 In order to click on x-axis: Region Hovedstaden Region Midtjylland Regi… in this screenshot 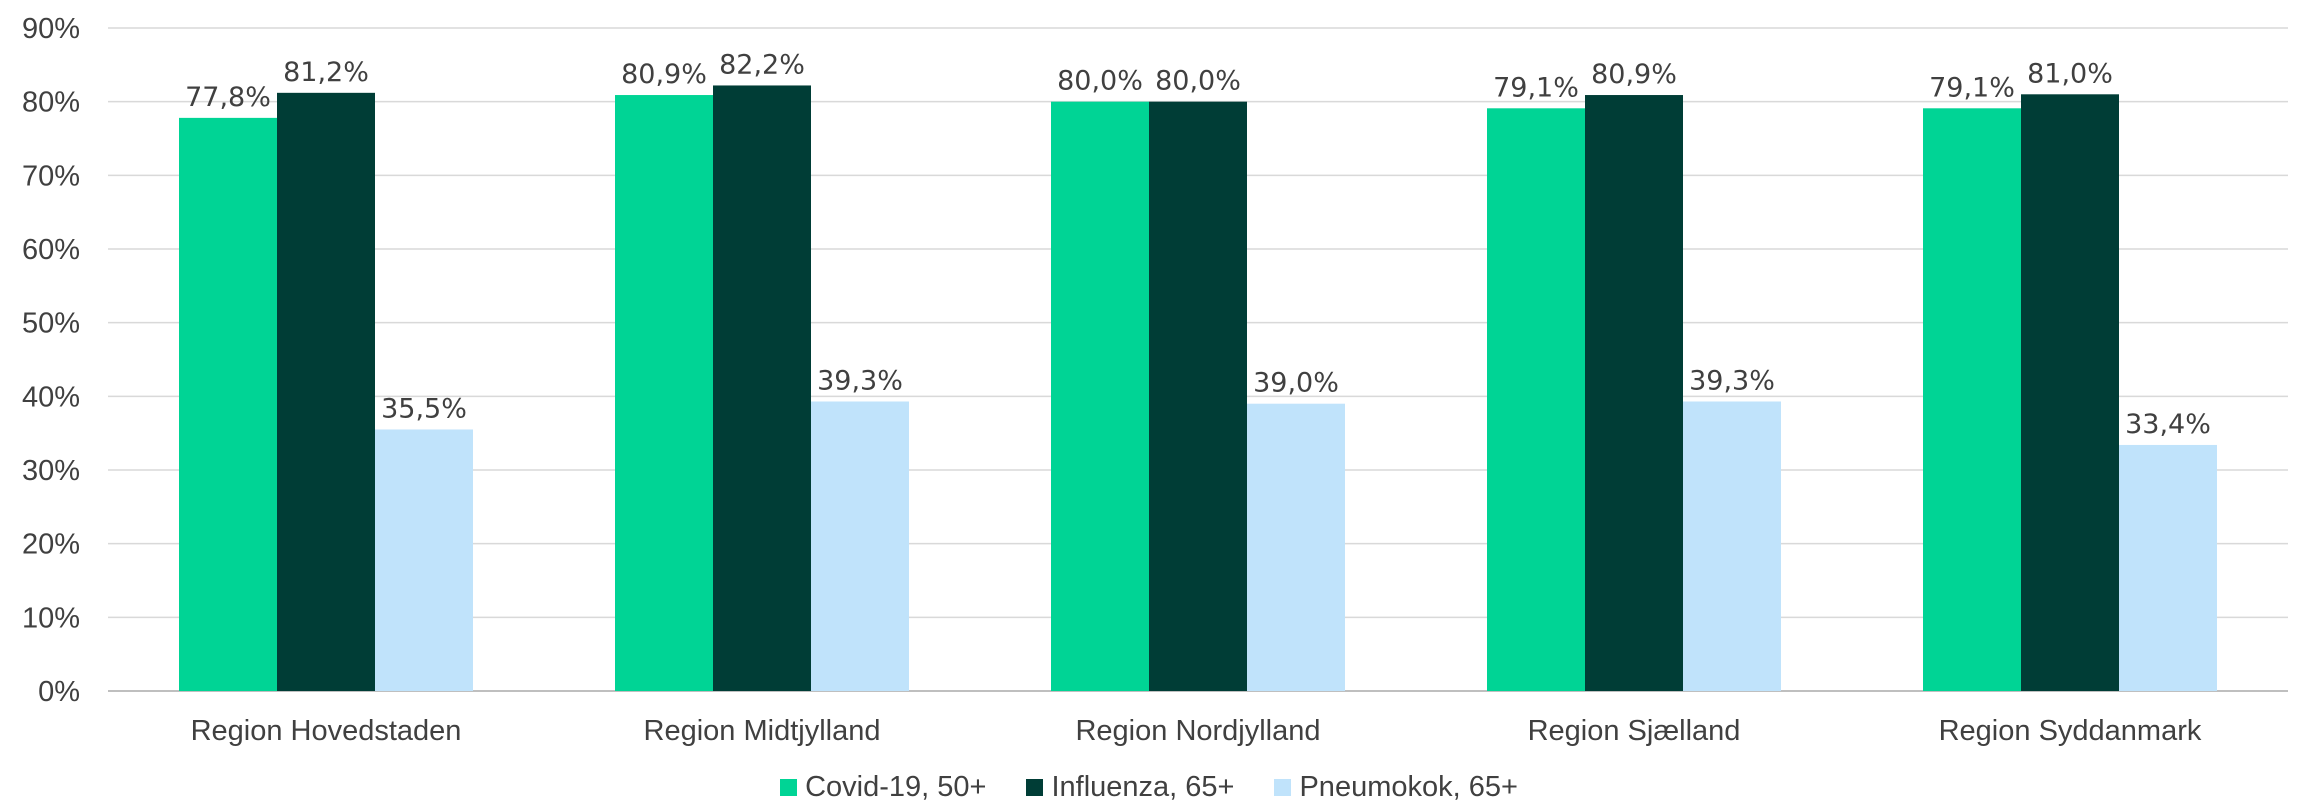, I will do `click(1196, 731)`.